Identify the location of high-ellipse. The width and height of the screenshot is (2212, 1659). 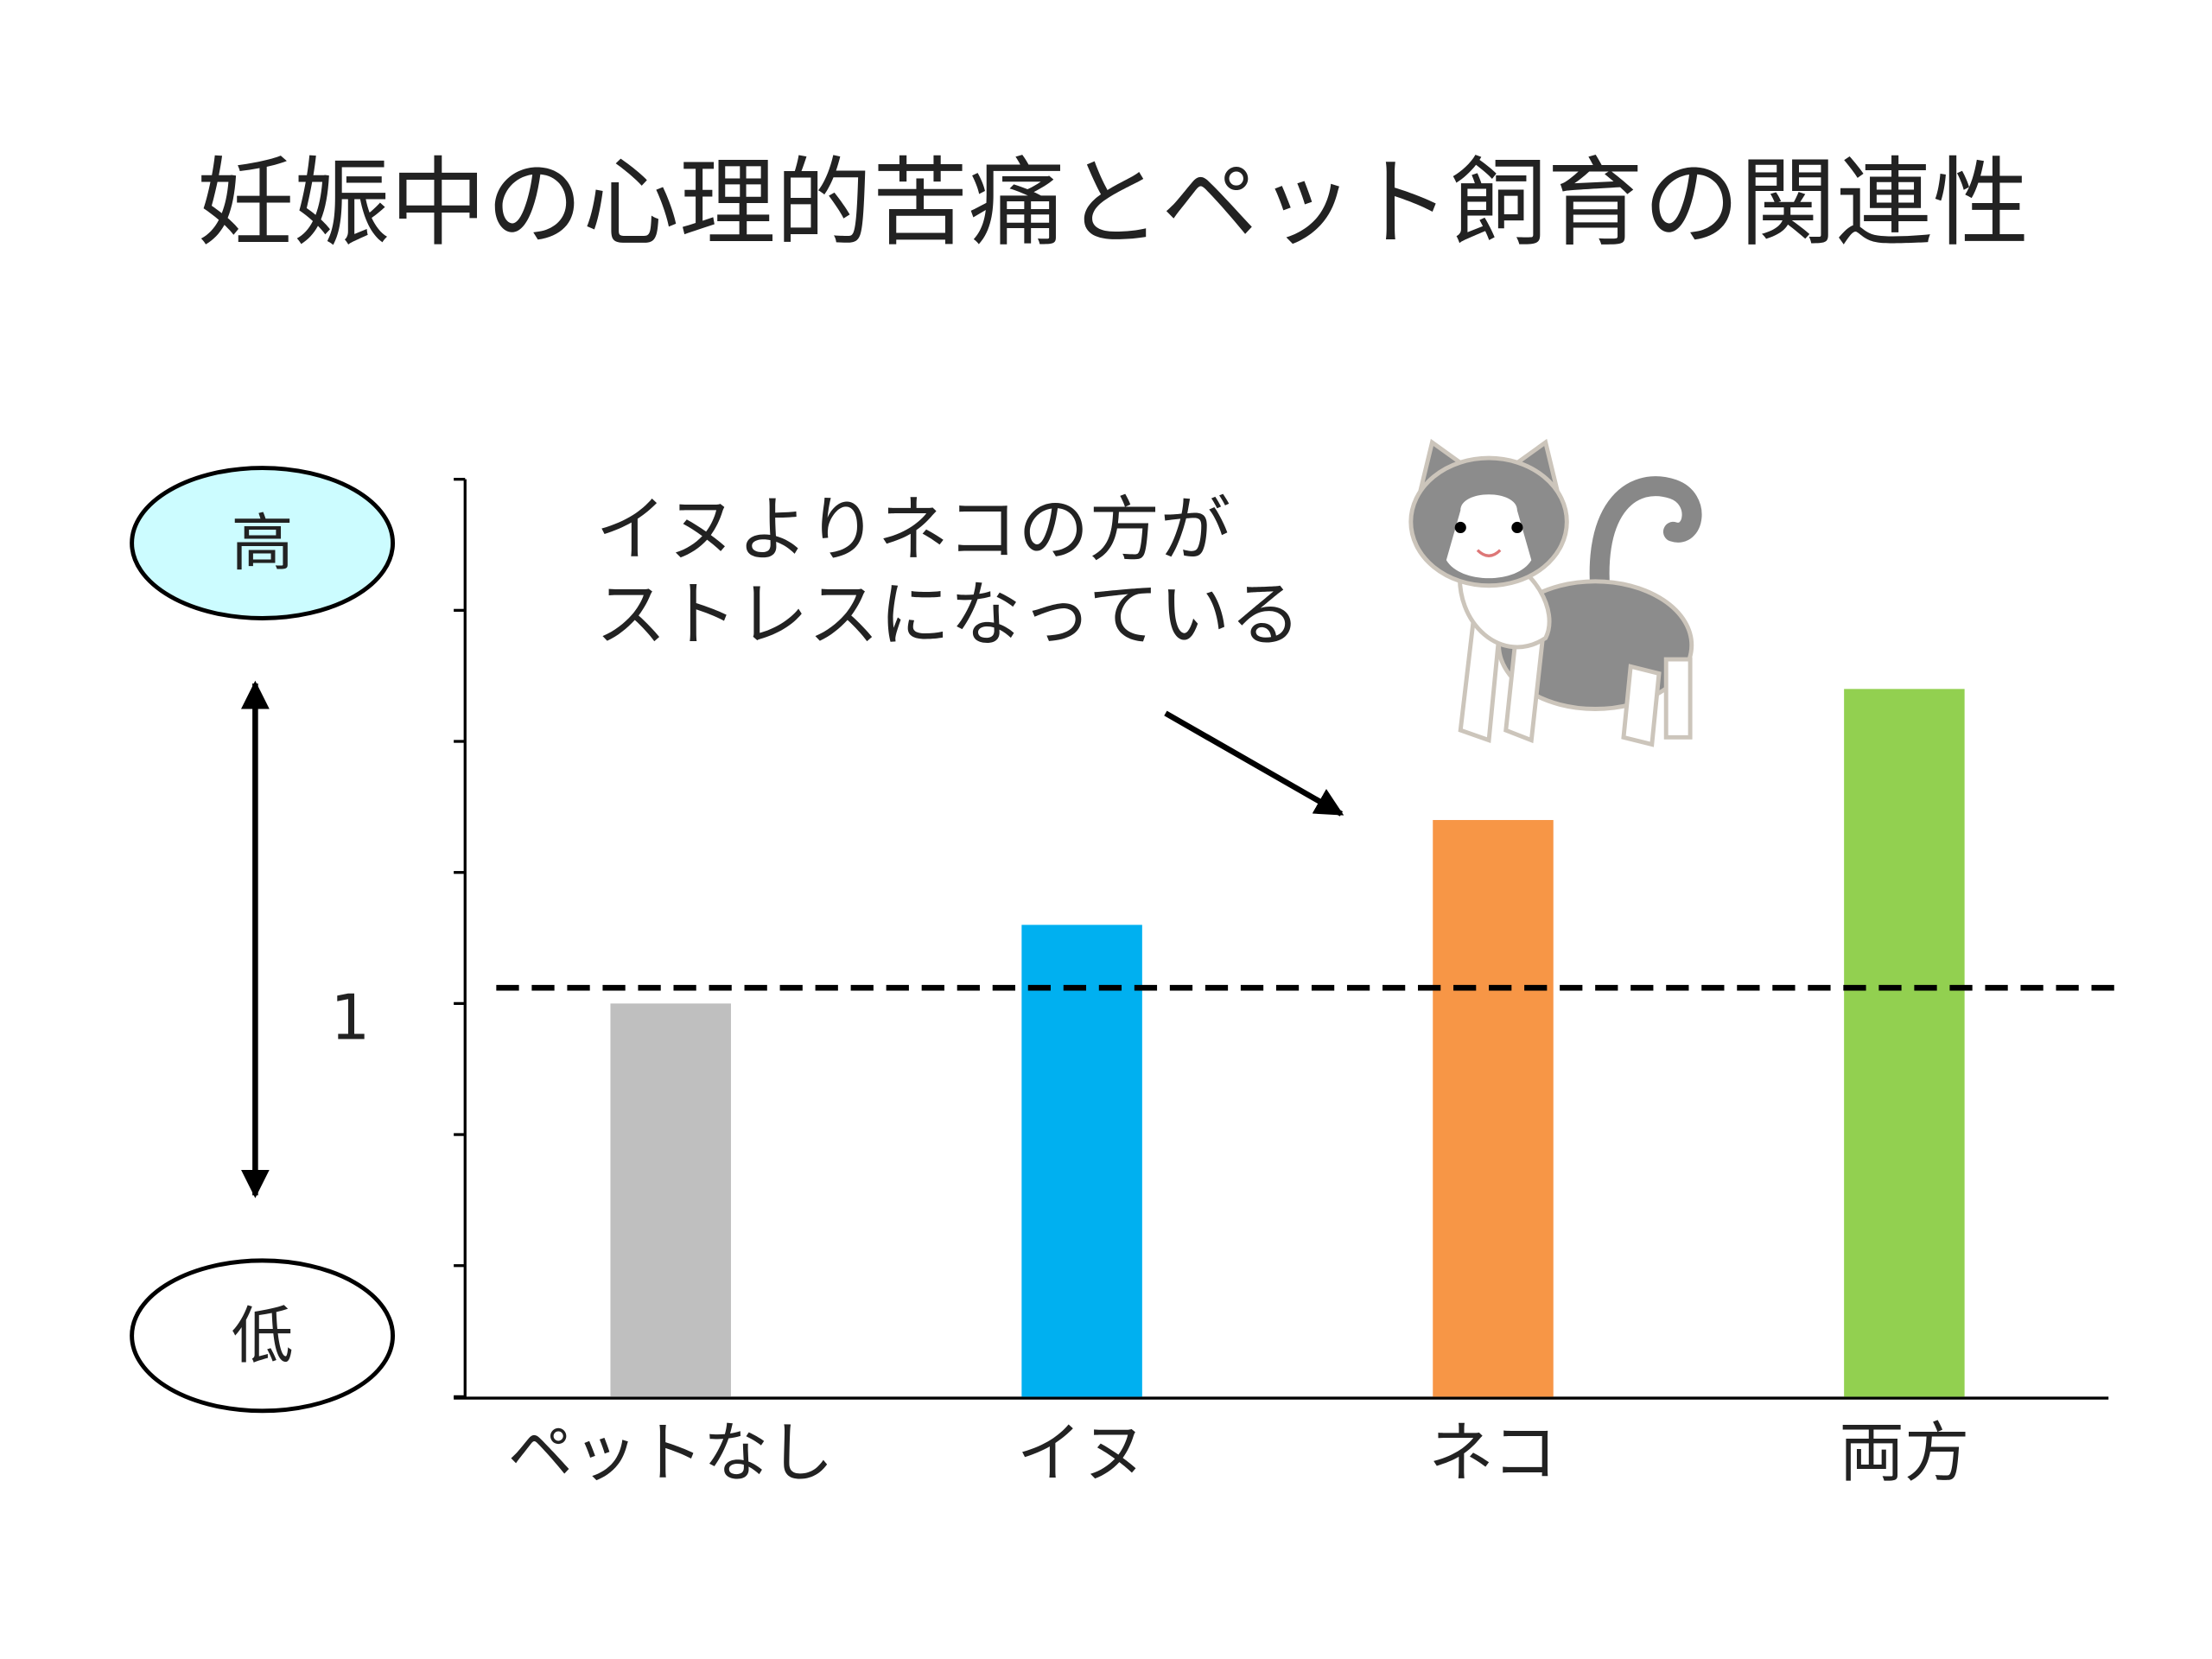
(263, 543).